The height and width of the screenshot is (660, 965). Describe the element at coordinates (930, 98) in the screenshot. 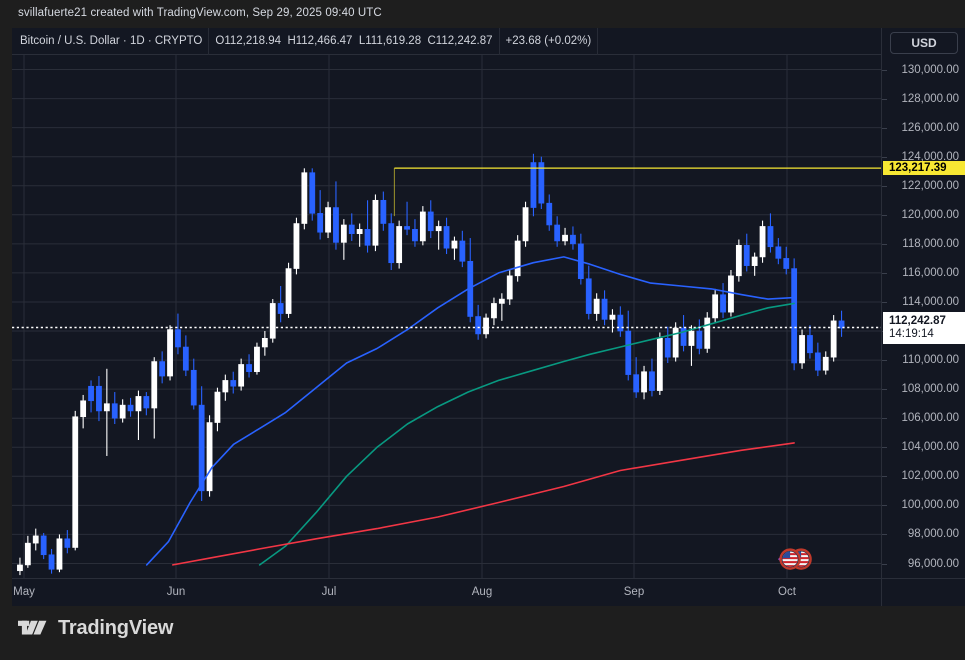

I see `price-axis-label: 128,000.00` at that location.